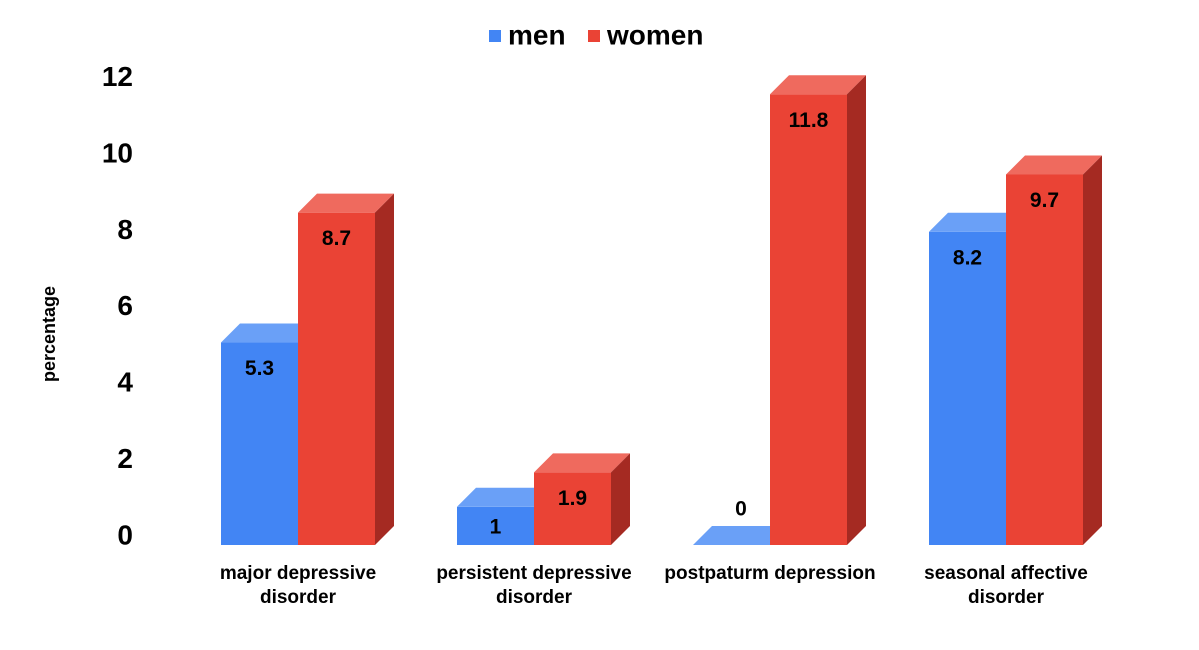  I want to click on legend-swatch-men, so click(495, 36).